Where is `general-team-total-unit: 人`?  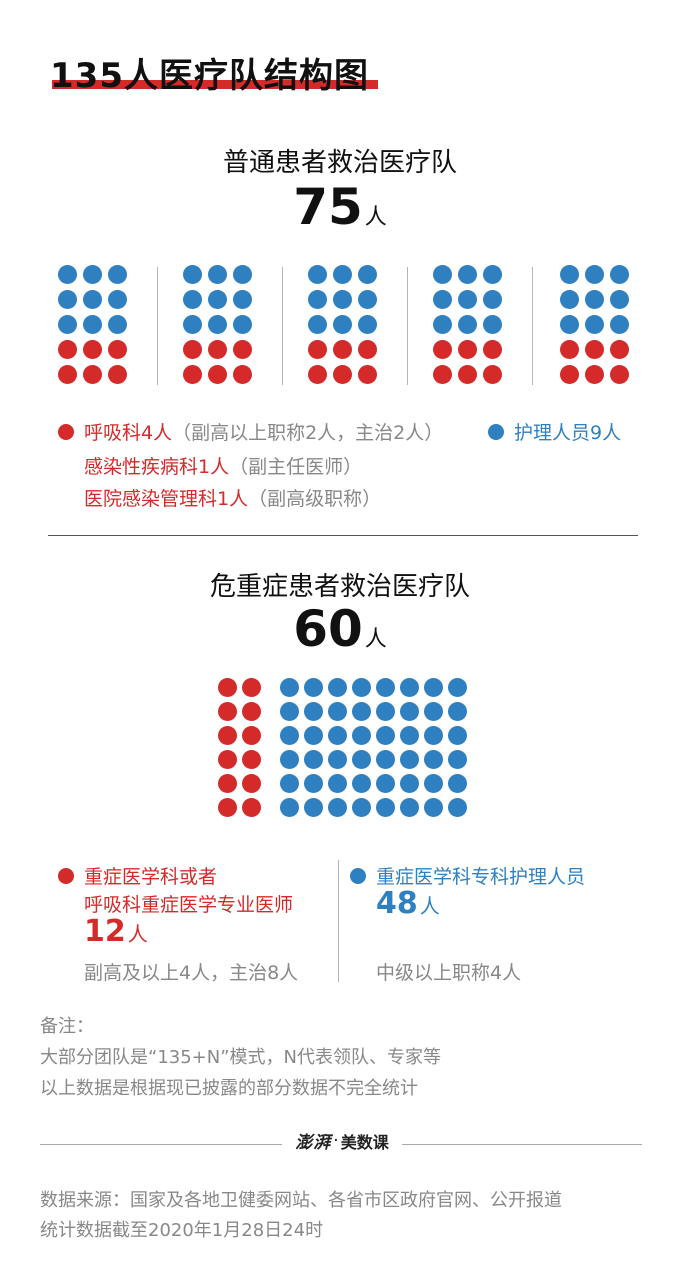
general-team-total-unit: 人 is located at coordinates (375, 217).